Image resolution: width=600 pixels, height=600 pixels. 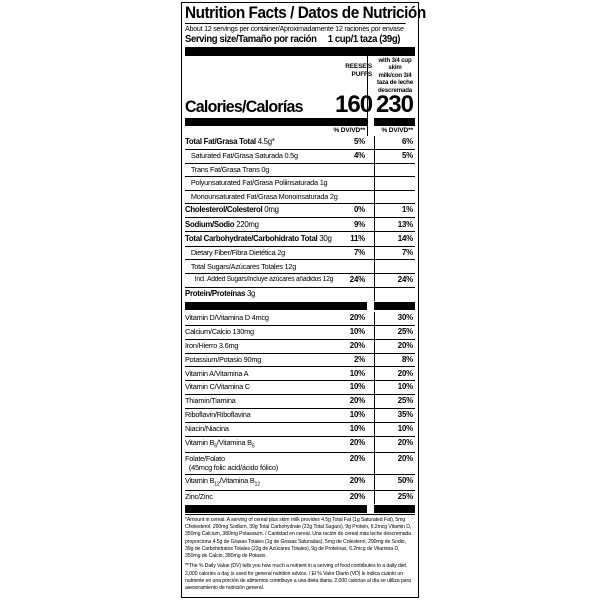 I want to click on nutrient-name: Vitamin A/Vitamina A, so click(x=217, y=373).